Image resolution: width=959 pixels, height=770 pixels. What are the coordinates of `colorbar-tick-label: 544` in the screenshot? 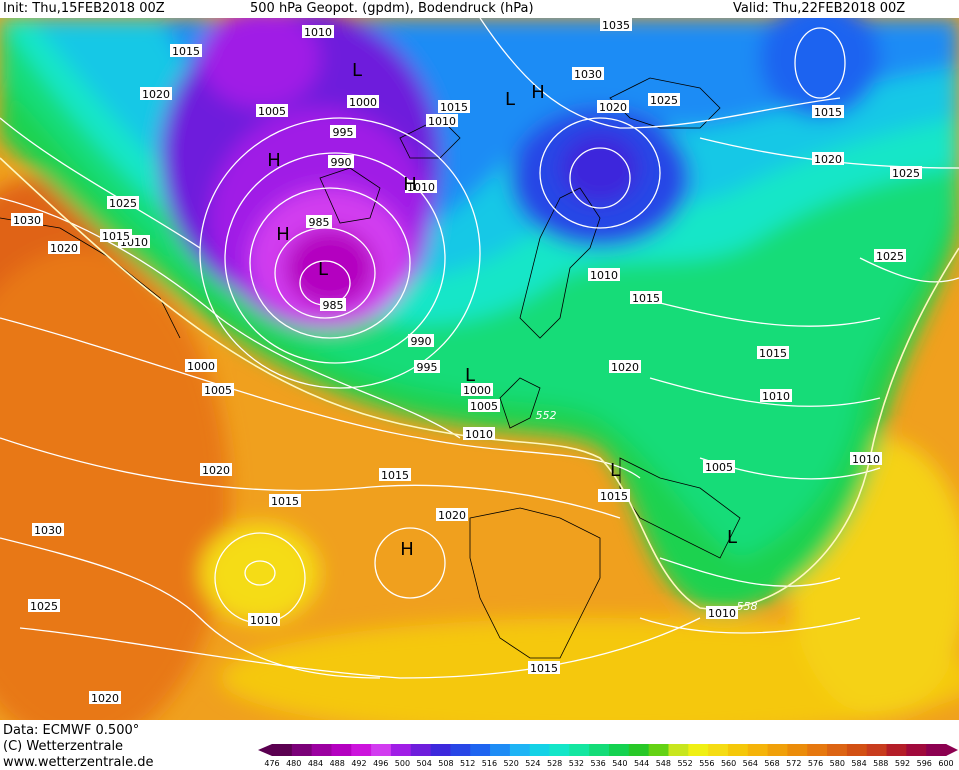 It's located at (641, 763).